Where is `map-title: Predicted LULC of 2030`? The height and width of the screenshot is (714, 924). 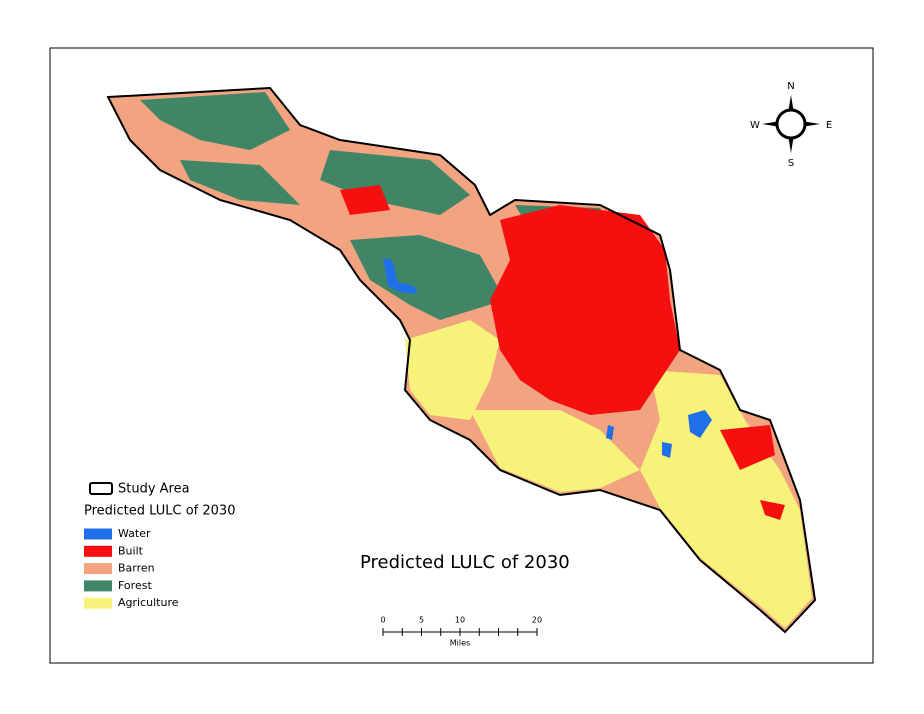
map-title: Predicted LULC of 2030 is located at coordinates (465, 562).